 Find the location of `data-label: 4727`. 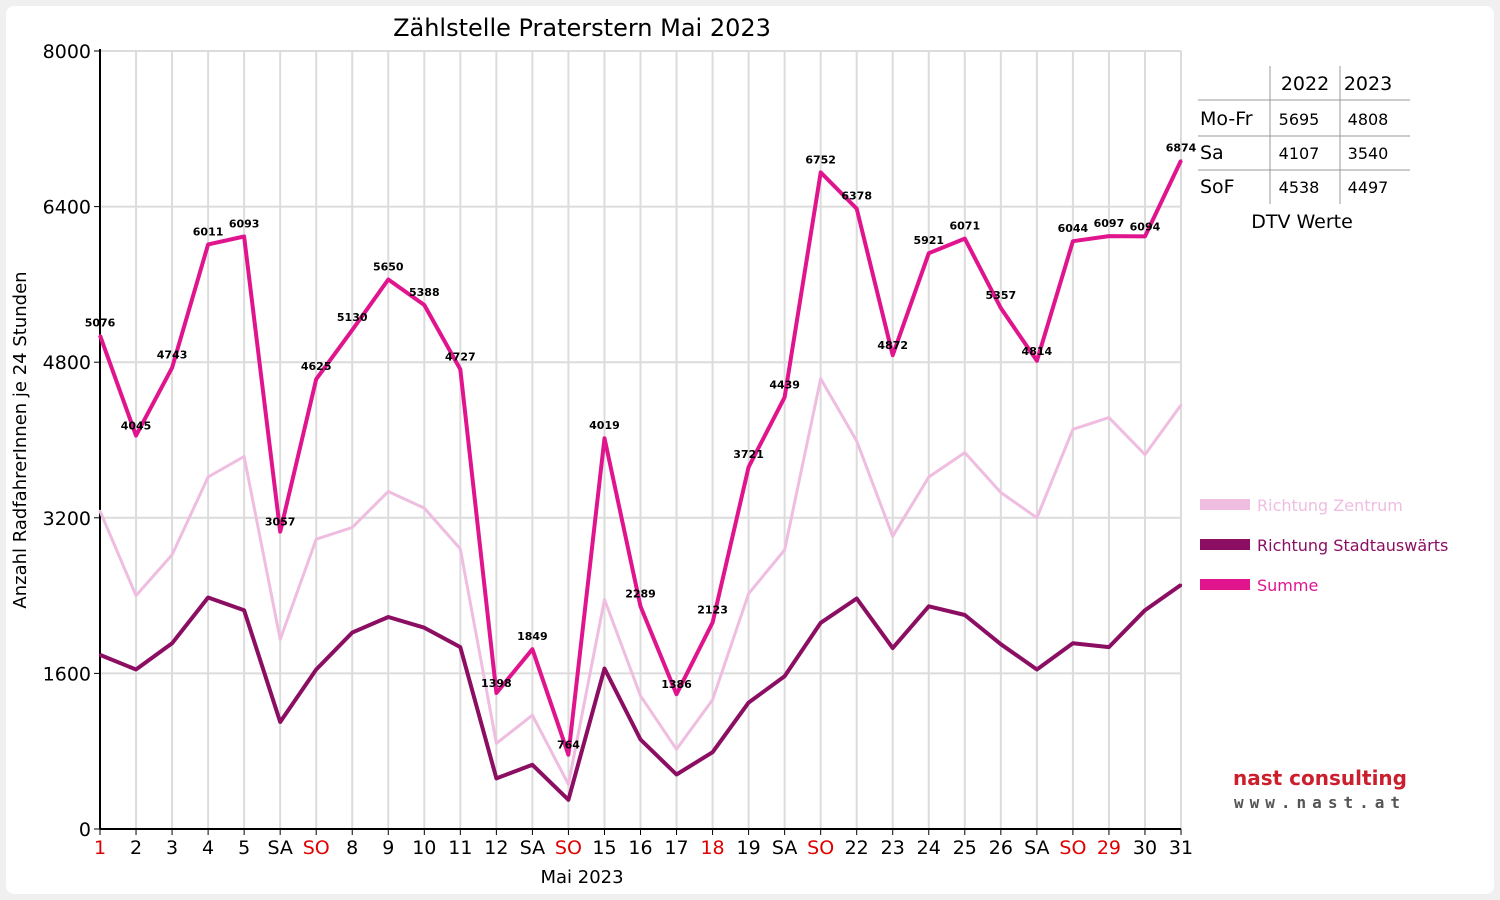

data-label: 4727 is located at coordinates (460, 356).